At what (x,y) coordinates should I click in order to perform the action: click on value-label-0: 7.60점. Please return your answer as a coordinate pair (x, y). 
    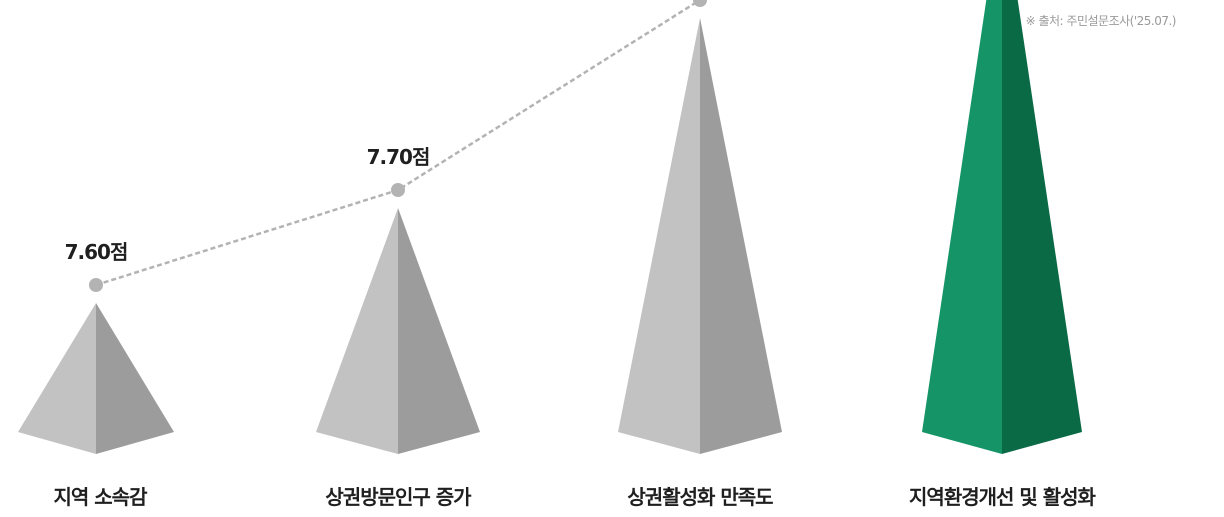
    Looking at the image, I should click on (96, 252).